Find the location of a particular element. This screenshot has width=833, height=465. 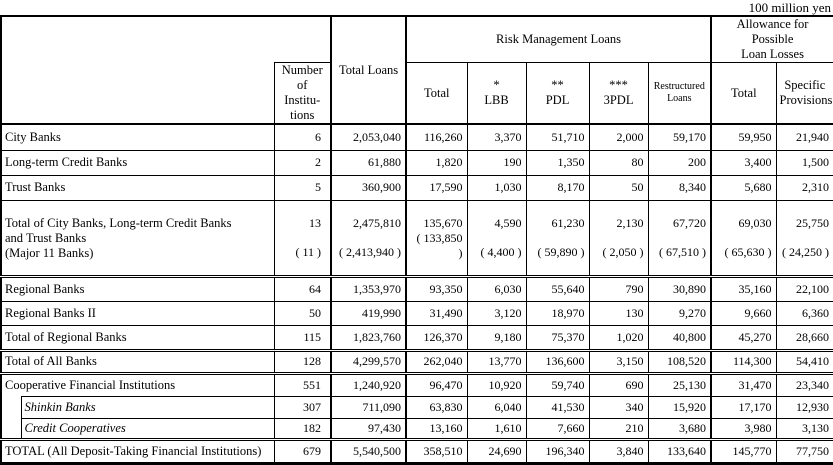

row-label: Regional Banks II is located at coordinates (137, 313).